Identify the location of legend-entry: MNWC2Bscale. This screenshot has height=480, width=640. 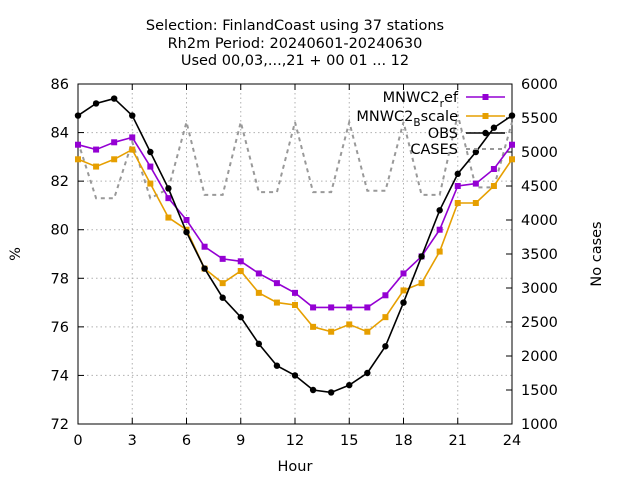
(430, 119).